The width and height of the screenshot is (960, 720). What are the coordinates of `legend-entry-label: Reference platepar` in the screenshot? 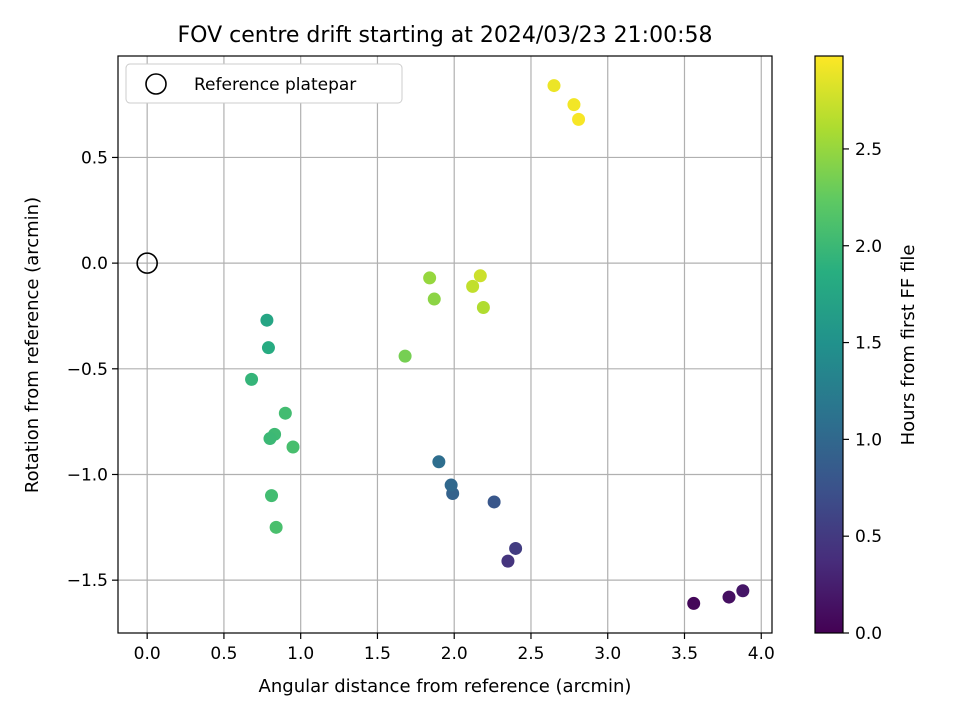 It's located at (275, 85).